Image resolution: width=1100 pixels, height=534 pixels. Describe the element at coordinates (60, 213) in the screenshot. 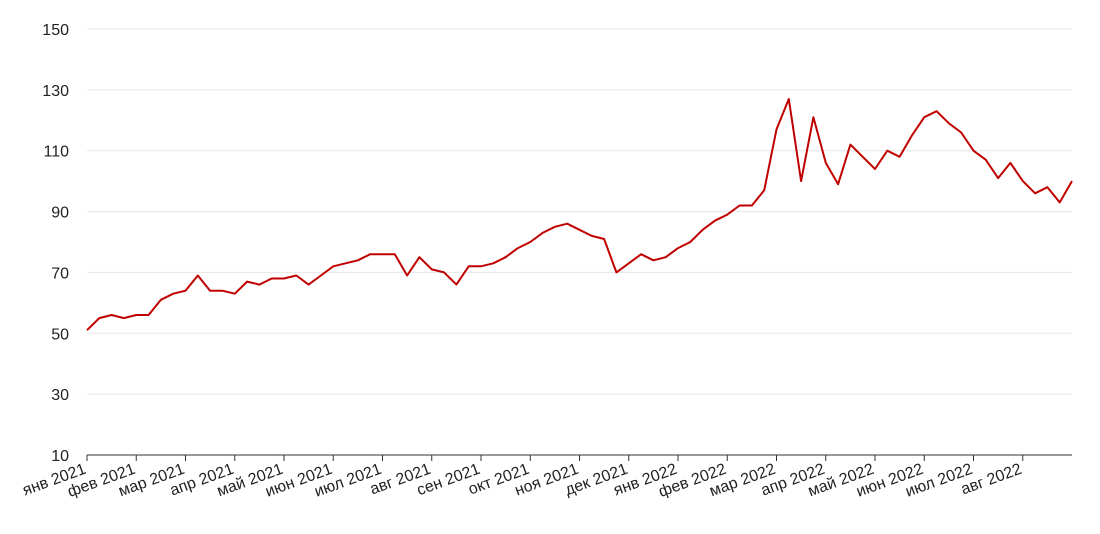

I see `y-tick-label: 90` at that location.